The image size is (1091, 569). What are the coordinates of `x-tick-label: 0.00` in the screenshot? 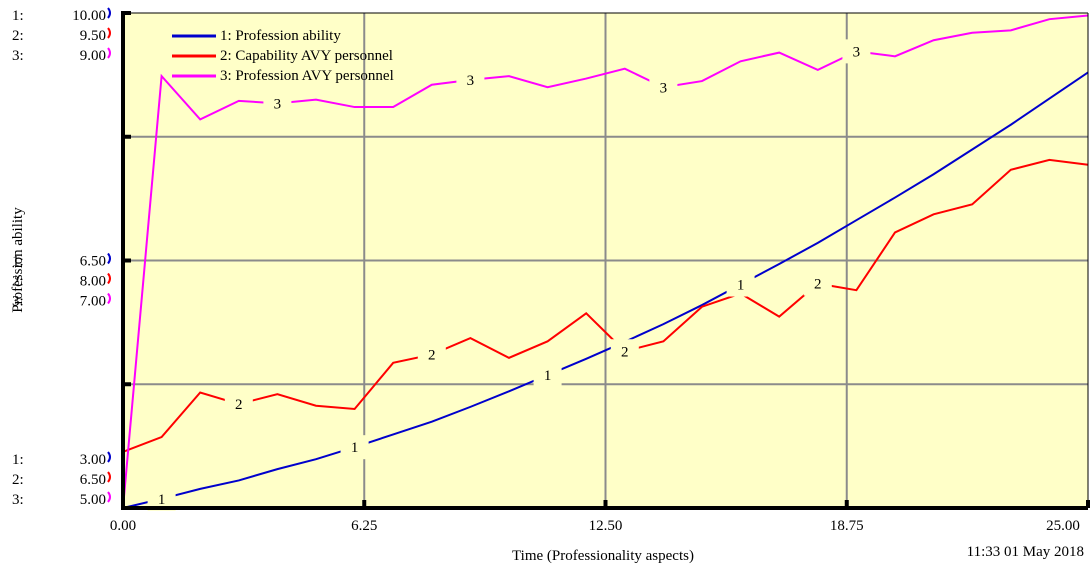 It's located at (123, 526).